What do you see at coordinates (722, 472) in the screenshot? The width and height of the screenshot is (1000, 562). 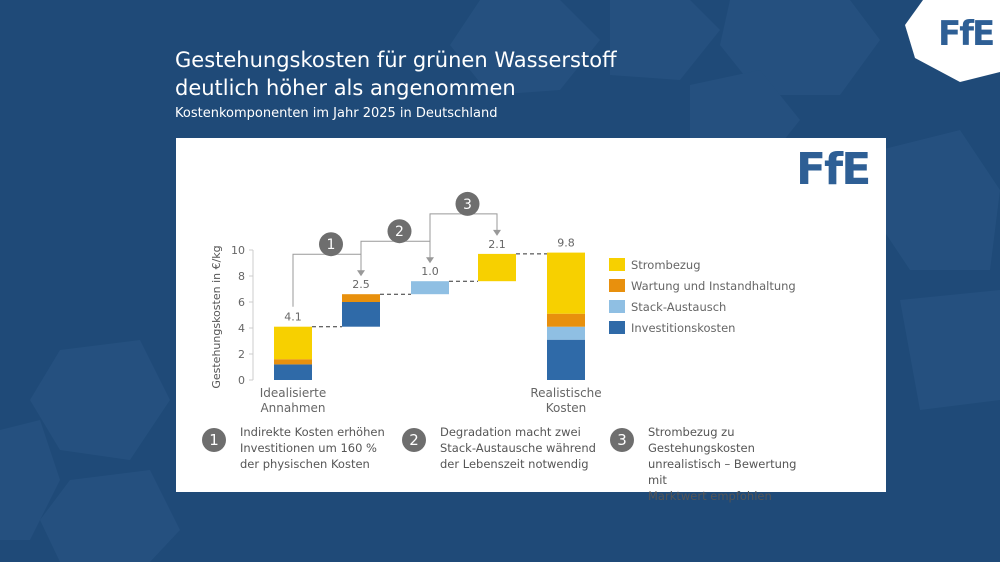 I see `note-text-line: unrealistisch – Bewertung mit` at bounding box center [722, 472].